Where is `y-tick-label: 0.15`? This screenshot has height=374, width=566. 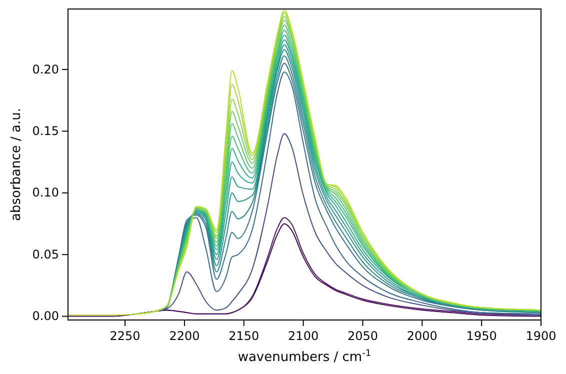
y-tick-label: 0.15 is located at coordinates (45, 131).